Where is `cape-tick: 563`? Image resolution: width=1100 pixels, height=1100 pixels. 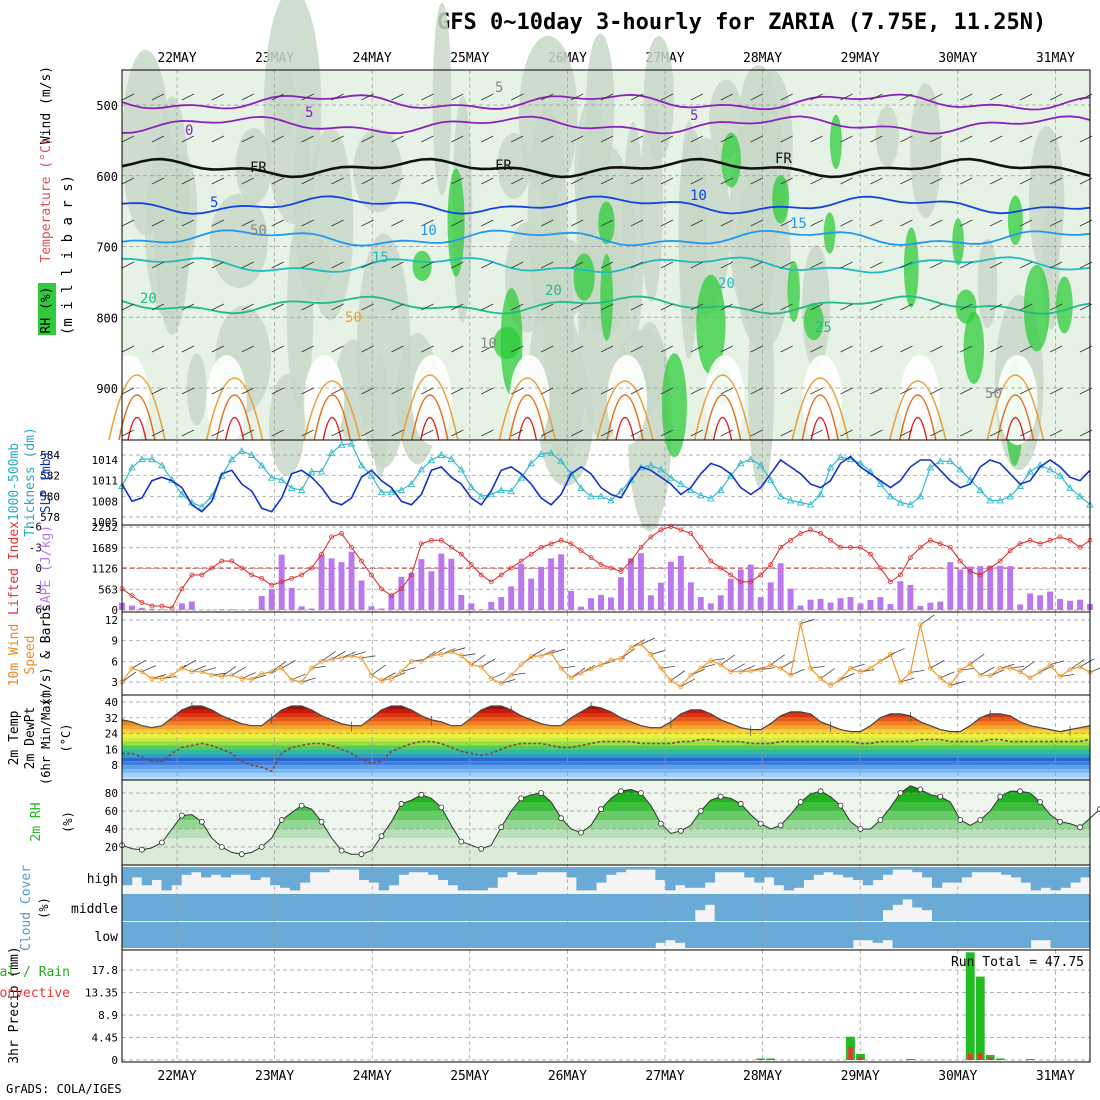
cape-tick: 563 is located at coordinates (108, 589).